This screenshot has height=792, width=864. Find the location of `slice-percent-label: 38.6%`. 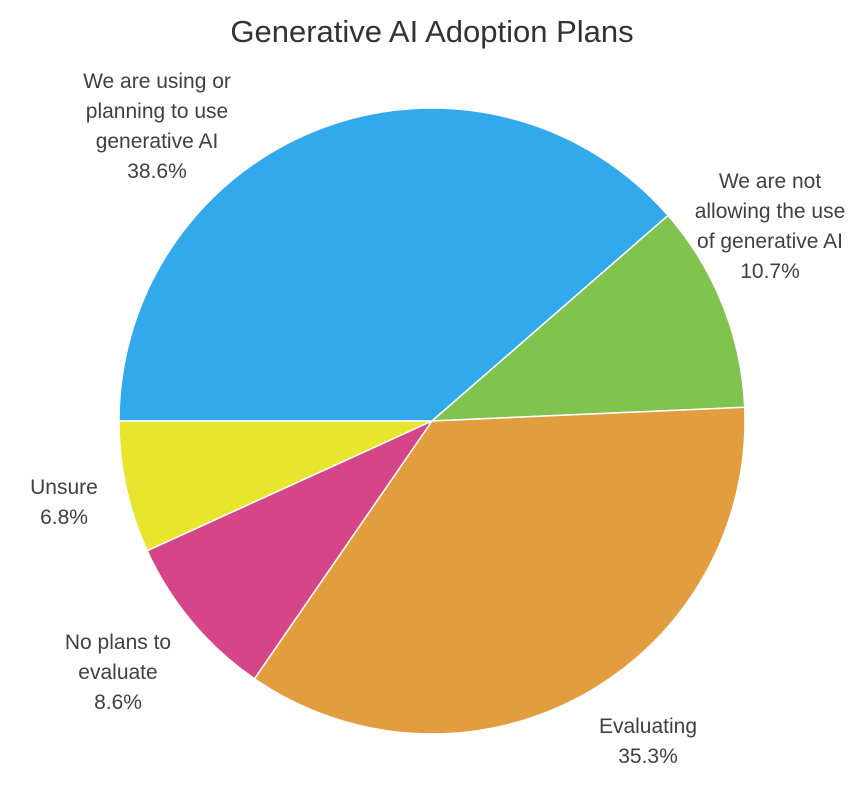

slice-percent-label: 38.6% is located at coordinates (157, 171).